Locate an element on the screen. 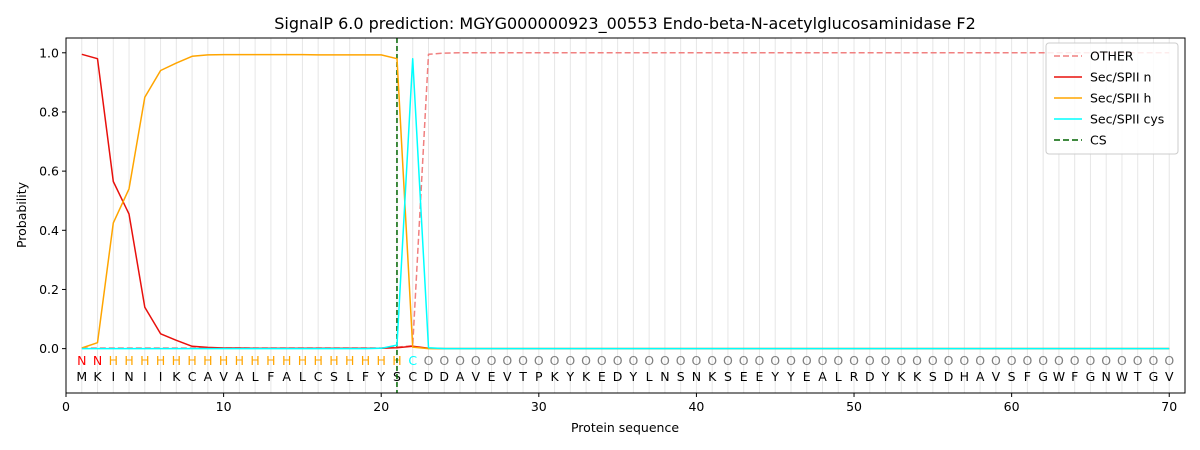 This screenshot has height=450, width=1200. sequence-letter: P is located at coordinates (539, 376).